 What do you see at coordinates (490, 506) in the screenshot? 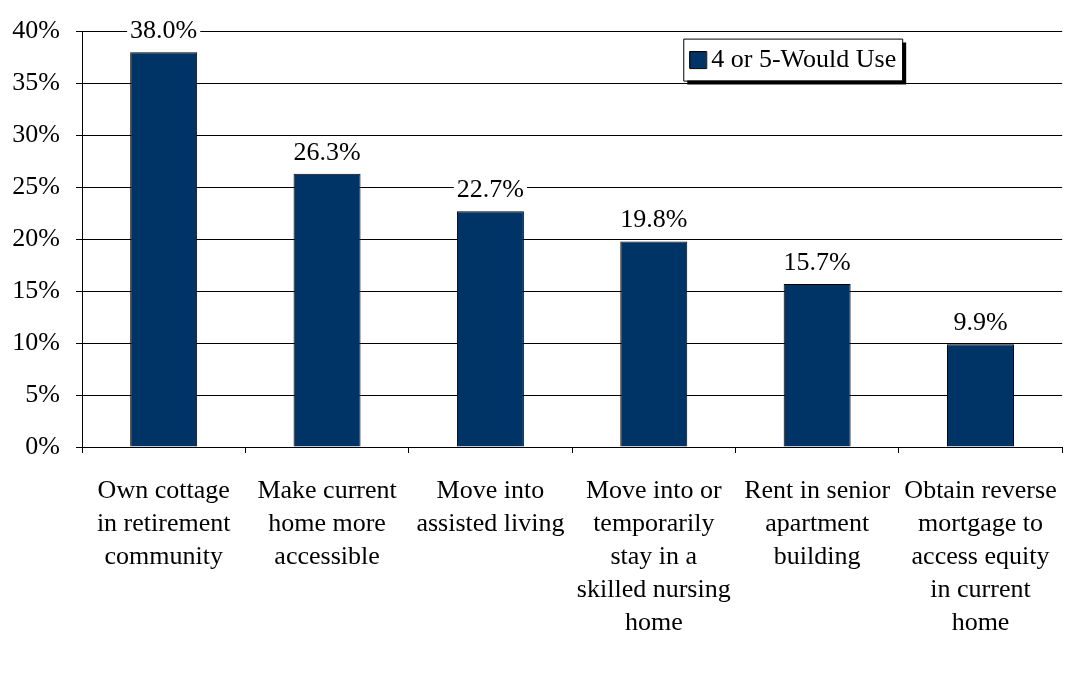
I see `x-tick-label: Move into assisted living` at bounding box center [490, 506].